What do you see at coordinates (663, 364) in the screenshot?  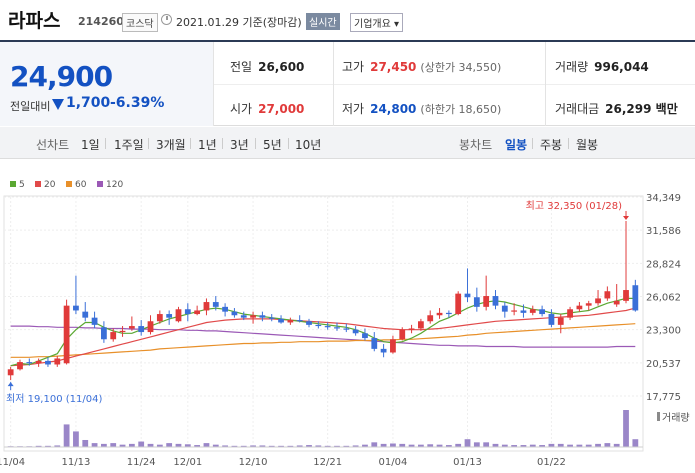 I see `y-tick-label: 20,537` at bounding box center [663, 364].